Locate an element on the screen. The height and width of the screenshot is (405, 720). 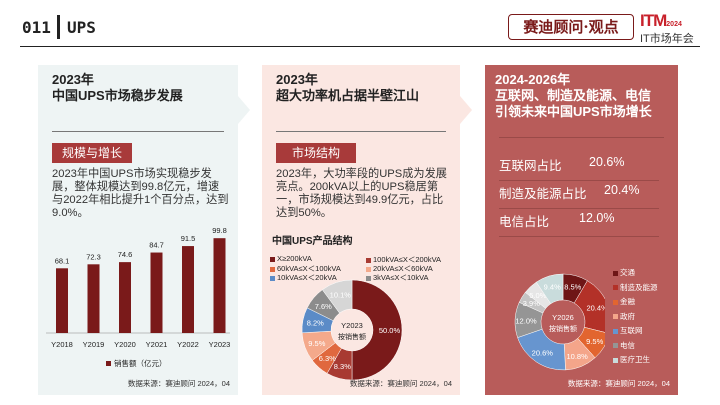
itm-logo: ITM2024 is located at coordinates (661, 21).